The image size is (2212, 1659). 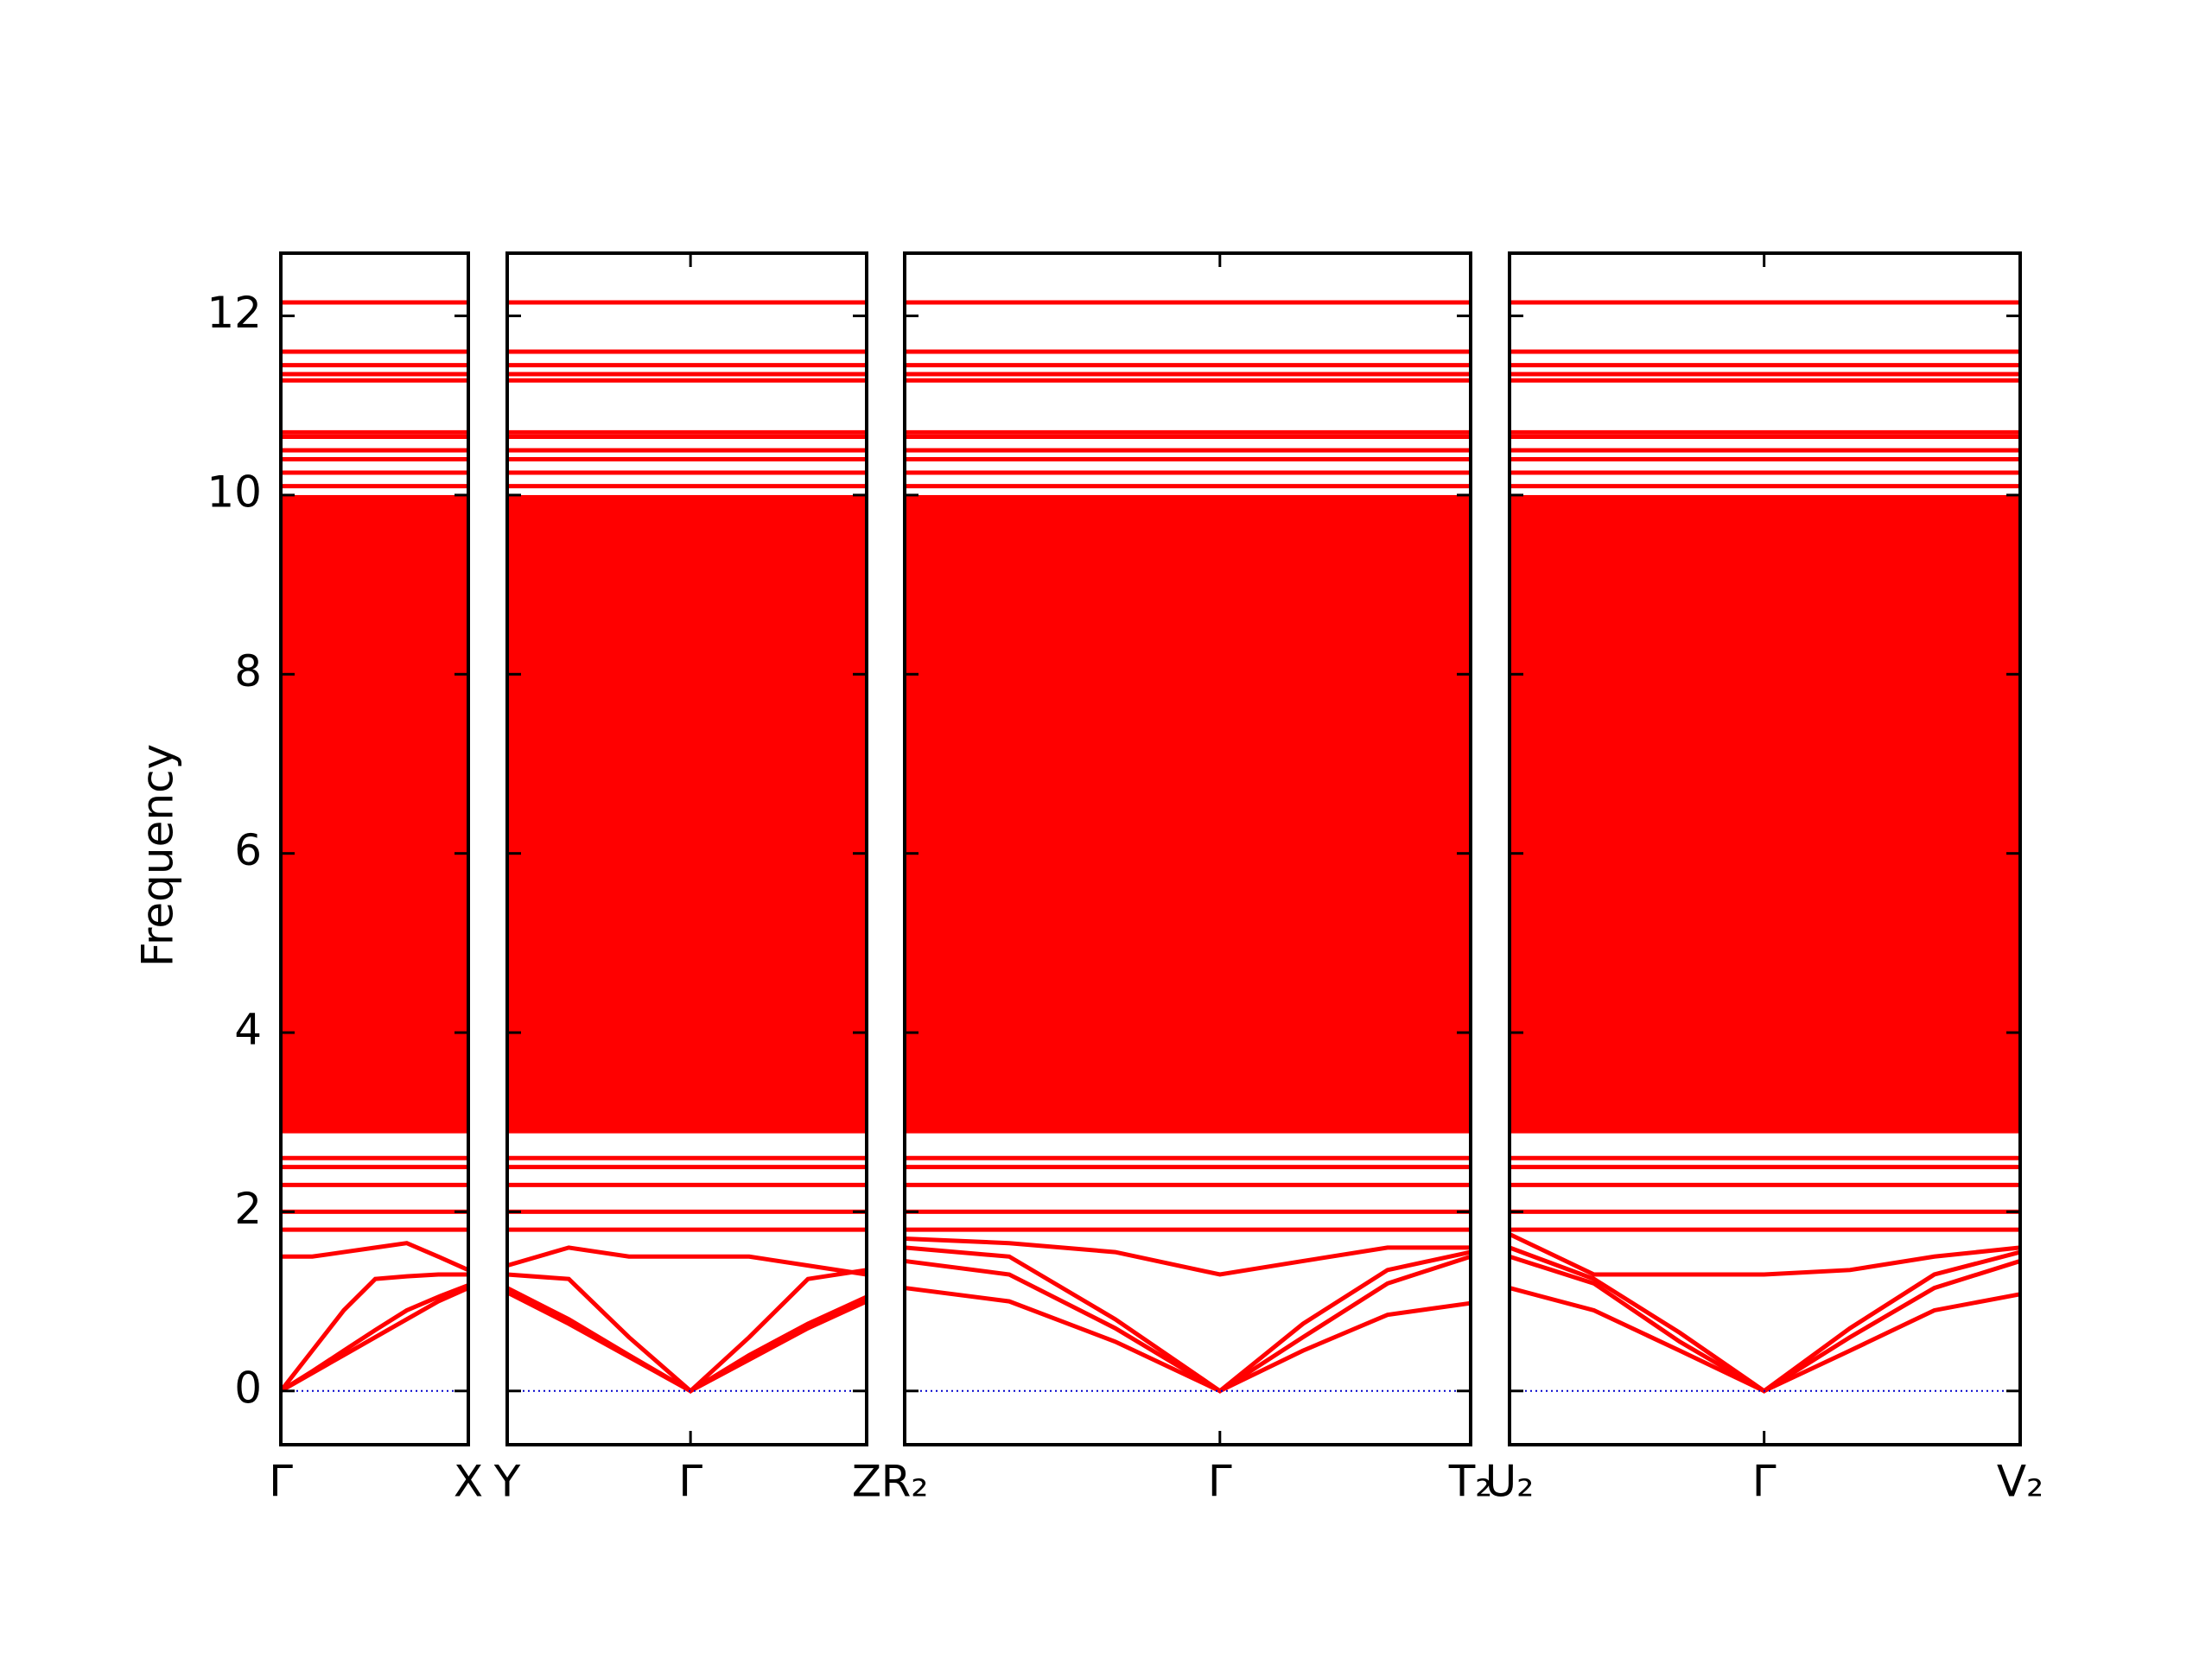 What do you see at coordinates (1510, 1482) in the screenshot?
I see `x-tick-label: U₂` at bounding box center [1510, 1482].